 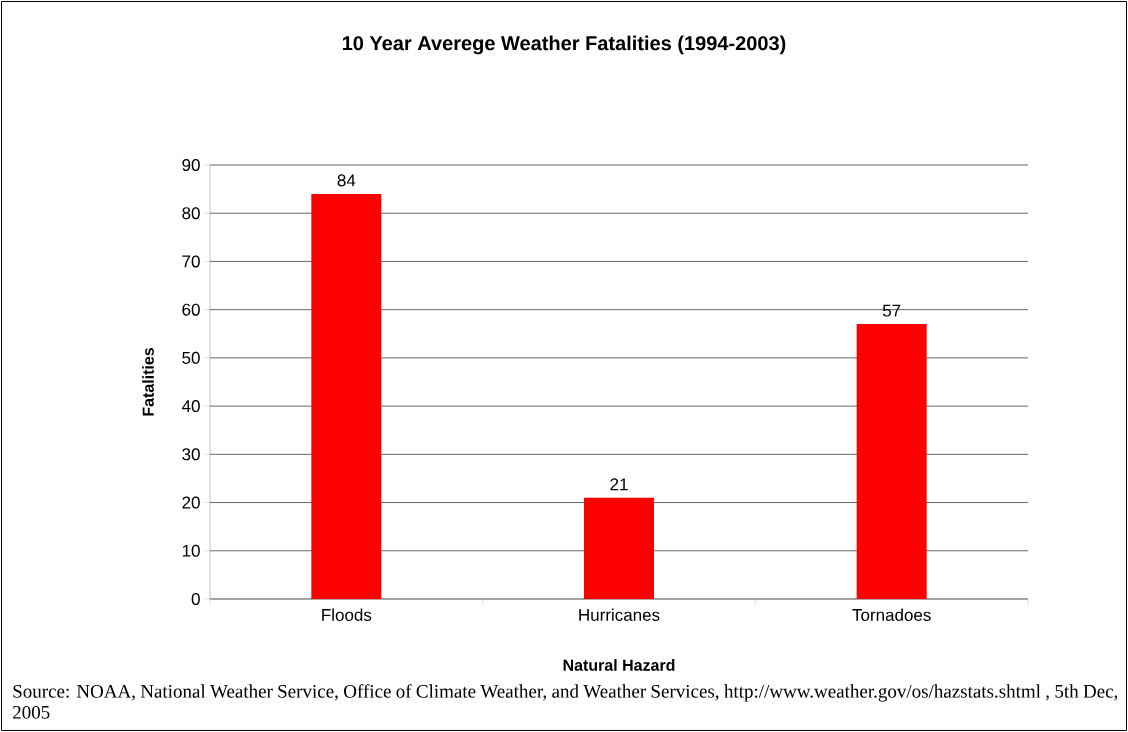 What do you see at coordinates (565, 701) in the screenshot?
I see `source-note: Source: NOAA, National Weather Service, Office of Climate Weather, and Weather Services, http://www.weather.gov/os/hazstats.shtml , 5th Dec, 2005` at bounding box center [565, 701].